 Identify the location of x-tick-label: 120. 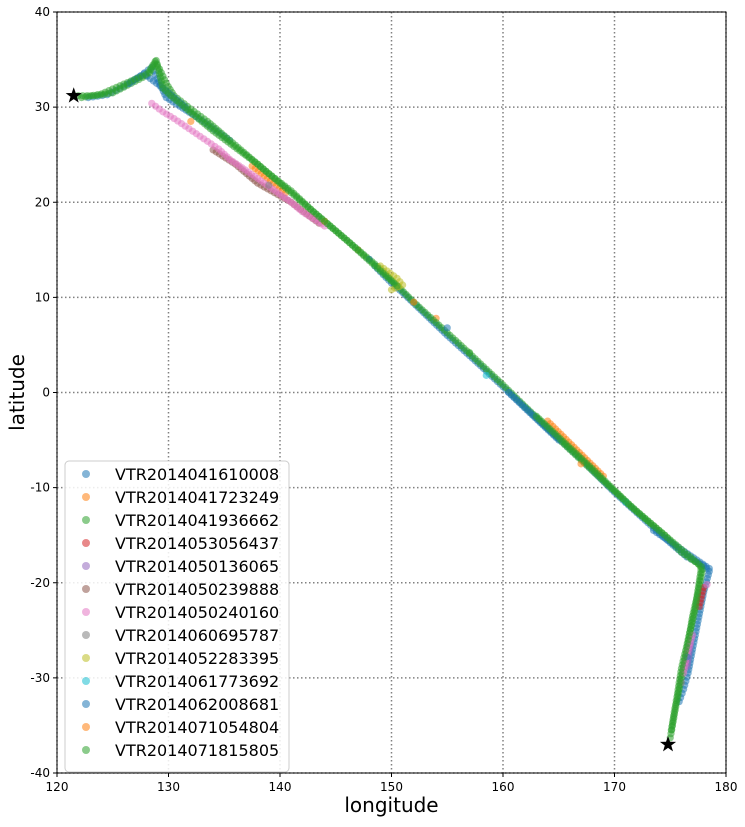
(57, 787).